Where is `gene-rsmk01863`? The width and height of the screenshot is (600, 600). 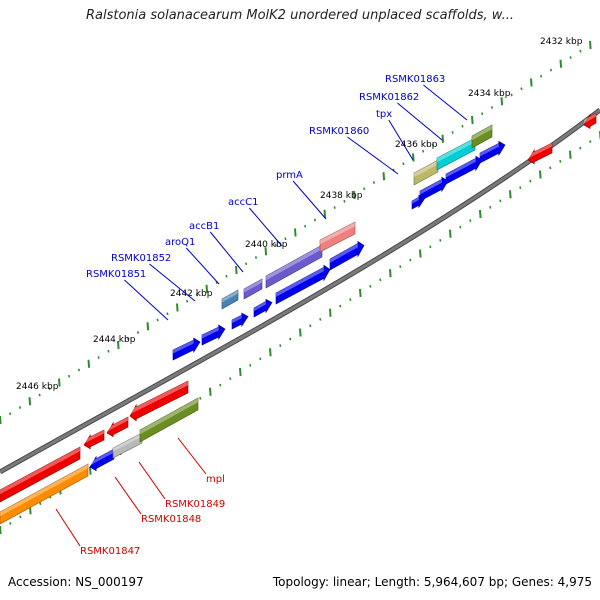
gene-rsmk01863 is located at coordinates (482, 136).